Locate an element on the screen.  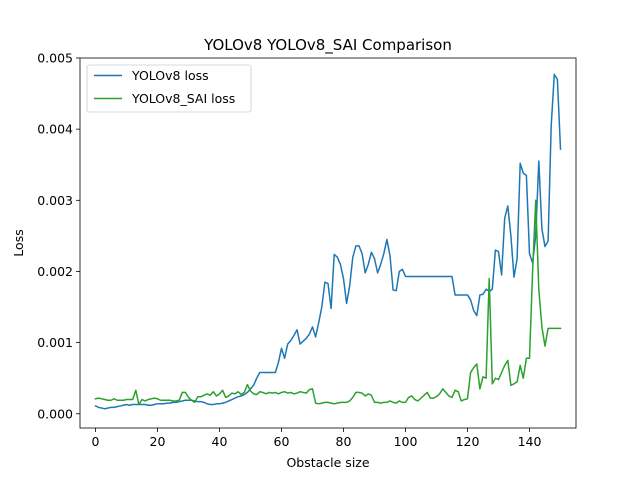
x-tick-label: 20 is located at coordinates (158, 441).